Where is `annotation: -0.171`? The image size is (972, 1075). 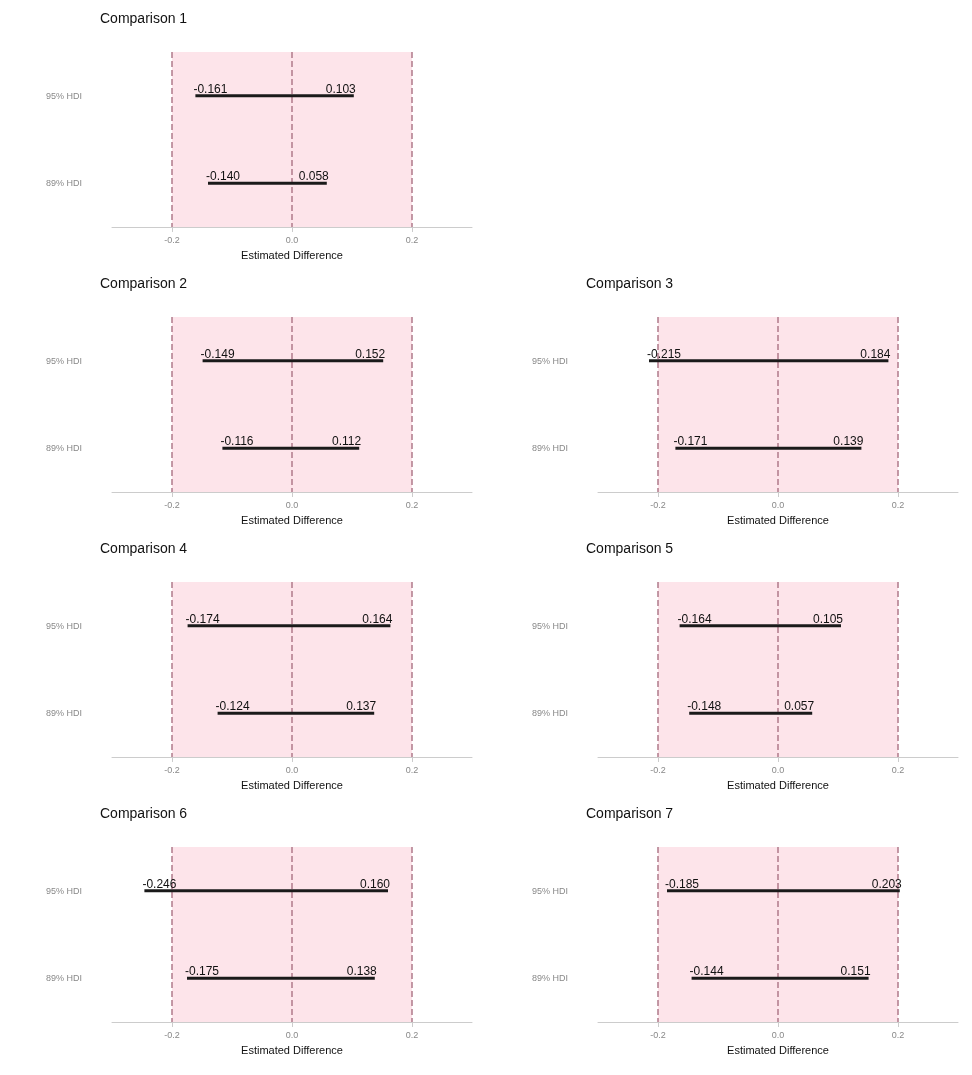 annotation: -0.171 is located at coordinates (690, 441).